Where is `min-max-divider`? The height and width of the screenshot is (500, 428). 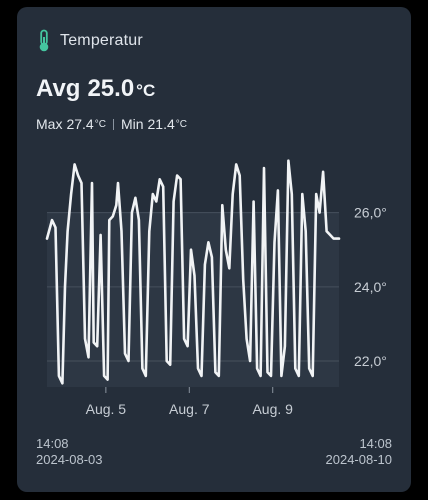 min-max-divider is located at coordinates (113, 124).